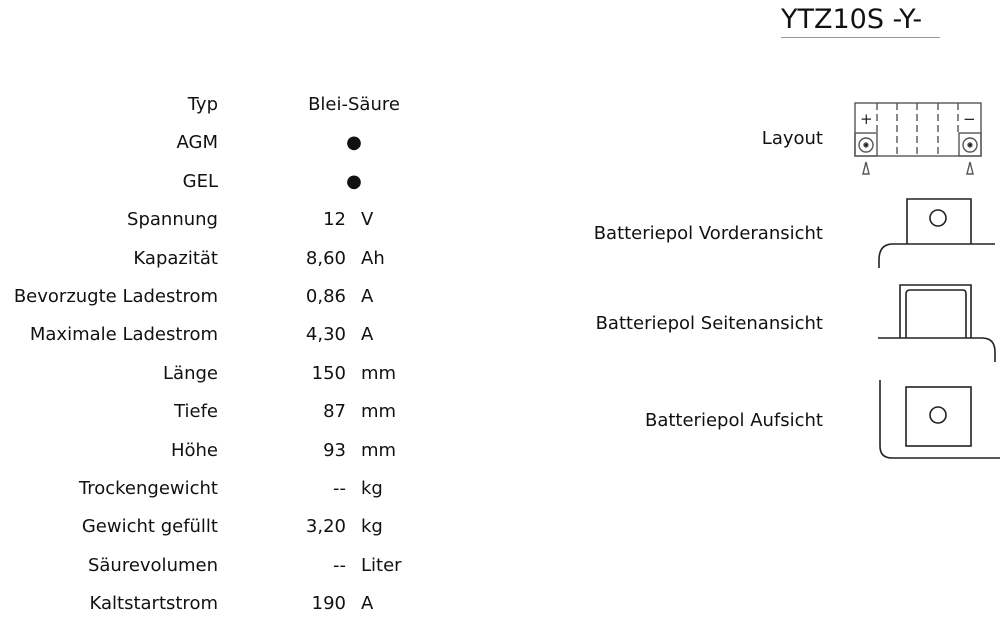 Image resolution: width=1000 pixels, height=627 pixels. What do you see at coordinates (500, 182) in the screenshot?
I see `spec-row: GEL ●` at bounding box center [500, 182].